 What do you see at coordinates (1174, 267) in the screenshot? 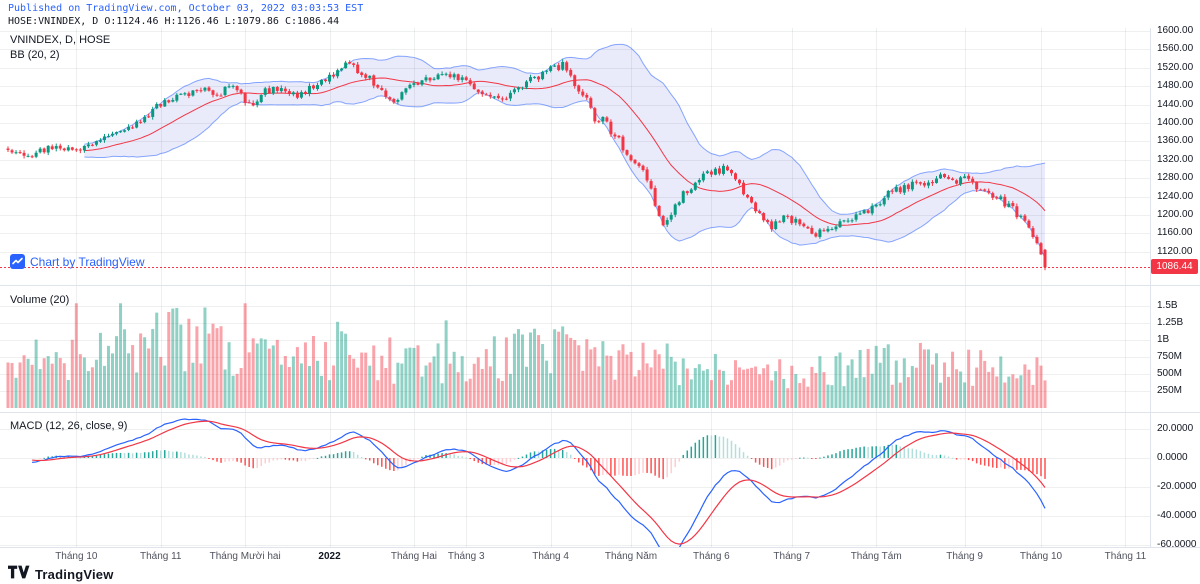
I see `last-price-label: 1086.44` at bounding box center [1174, 267].